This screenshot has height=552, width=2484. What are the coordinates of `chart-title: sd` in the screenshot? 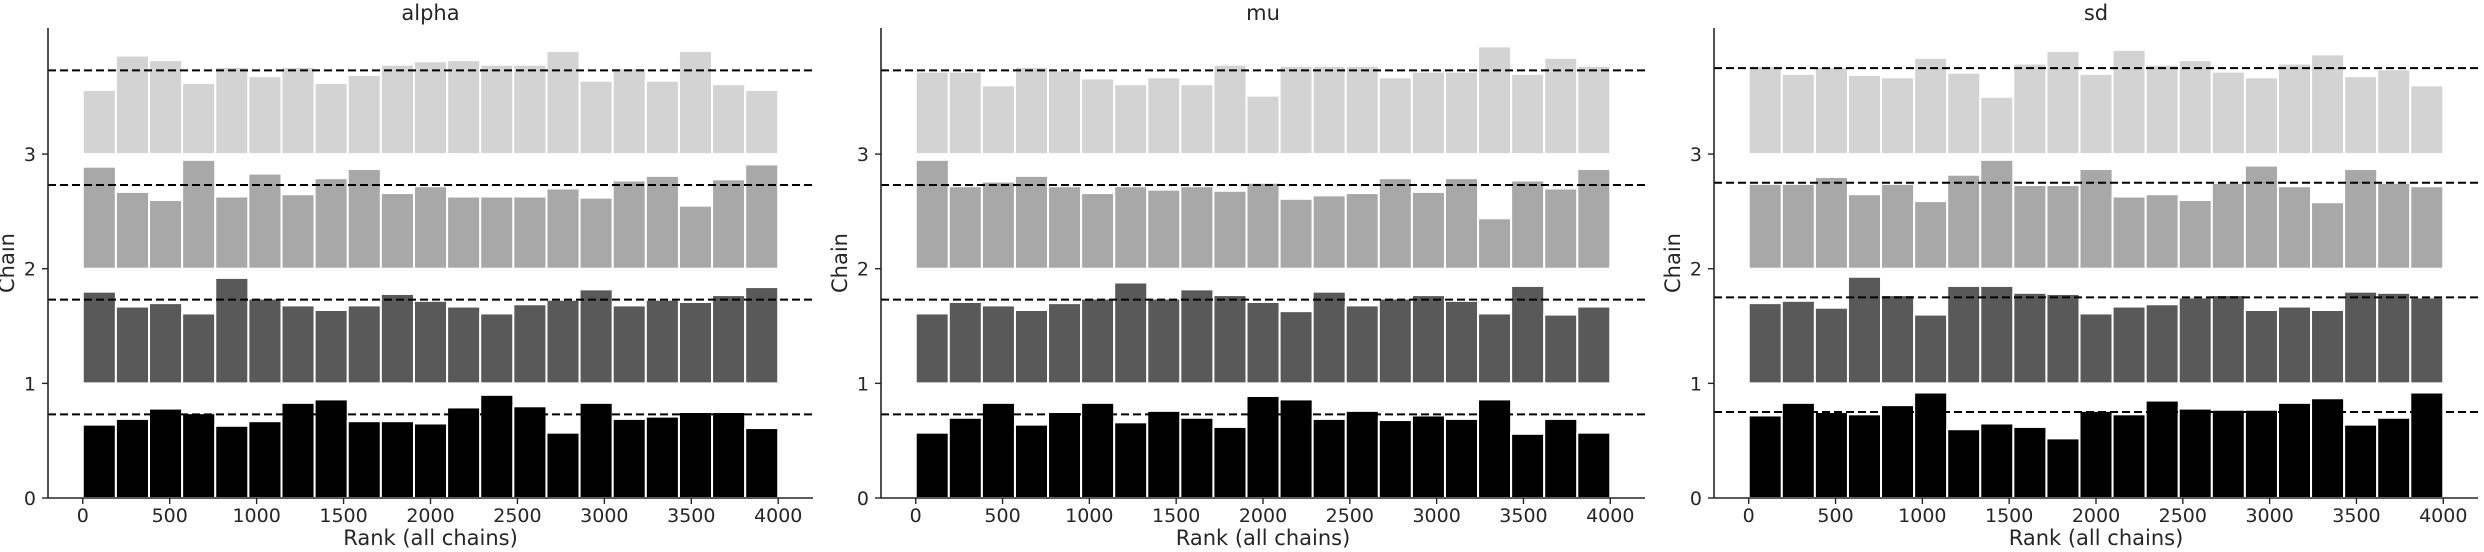 It's located at (2096, 13).